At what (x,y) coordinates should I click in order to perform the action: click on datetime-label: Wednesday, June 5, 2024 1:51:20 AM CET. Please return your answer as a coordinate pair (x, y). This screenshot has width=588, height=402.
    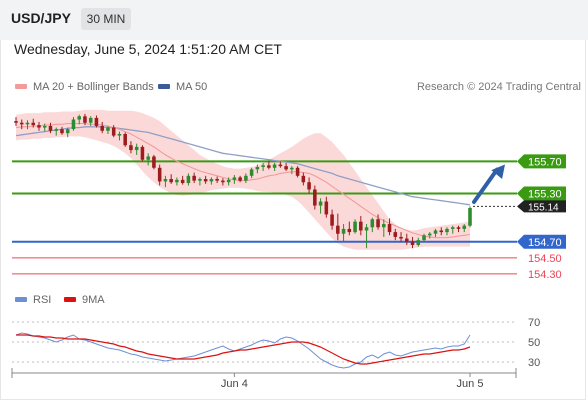
    Looking at the image, I should click on (148, 49).